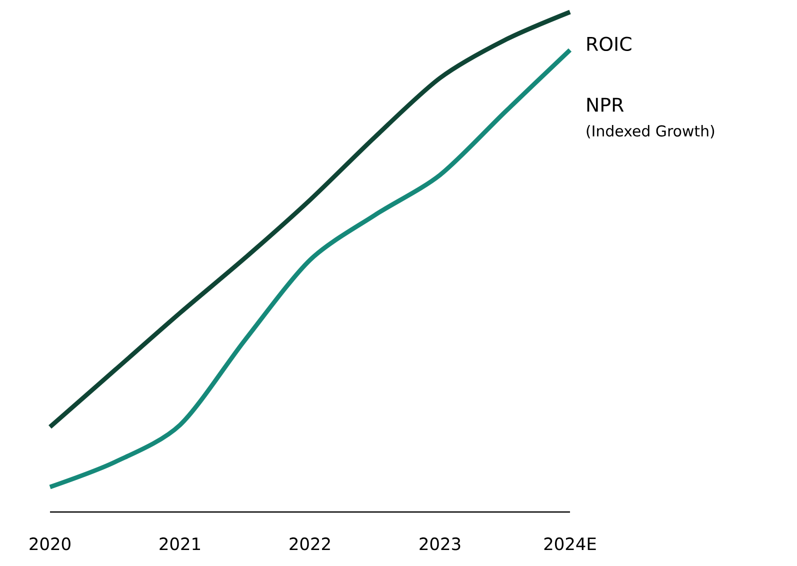 This screenshot has width=797, height=566. Describe the element at coordinates (310, 543) in the screenshot. I see `x-tick-label: 2022` at that location.